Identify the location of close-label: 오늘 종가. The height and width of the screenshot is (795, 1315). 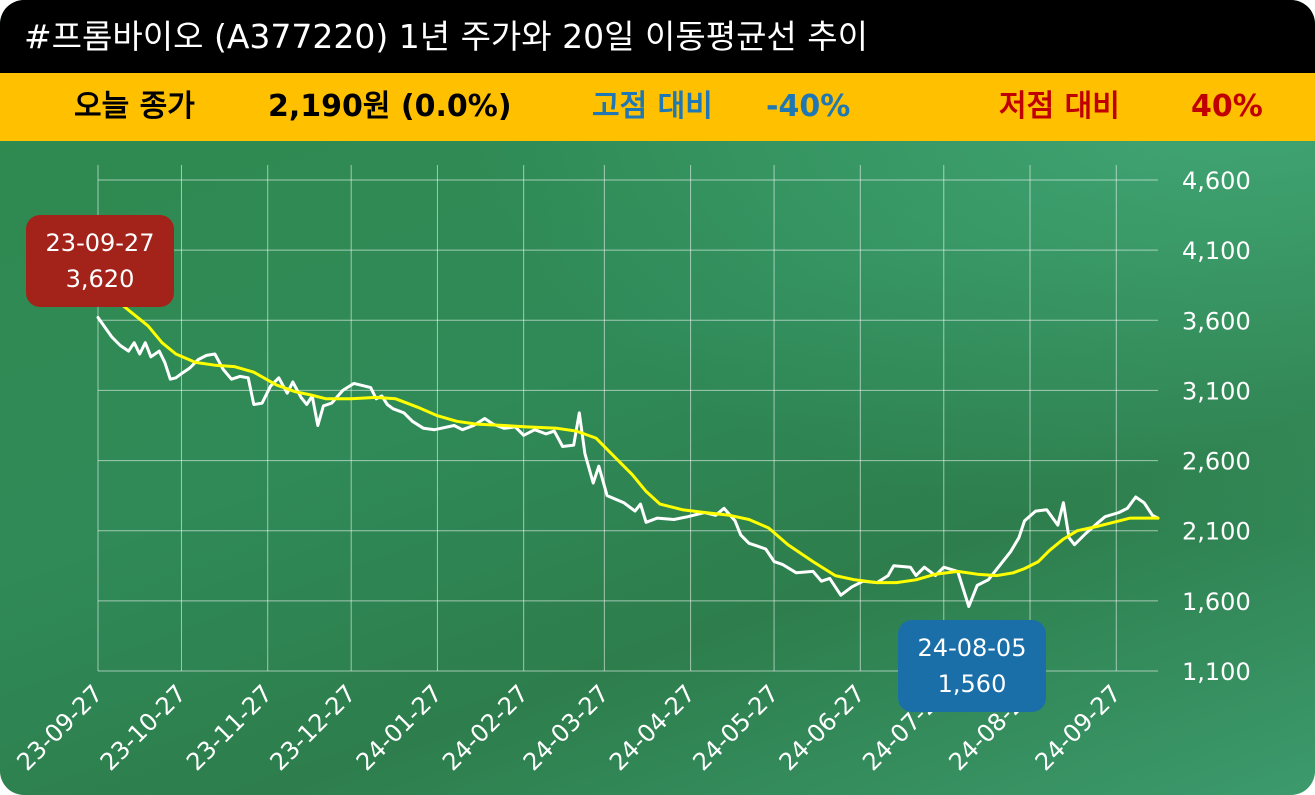
(134, 106).